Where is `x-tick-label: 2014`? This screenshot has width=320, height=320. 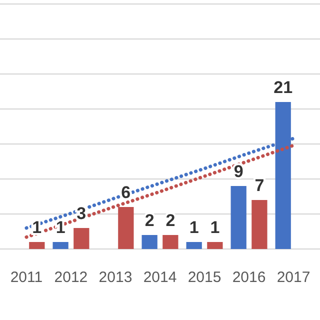 x-tick-label: 2014 is located at coordinates (160, 277).